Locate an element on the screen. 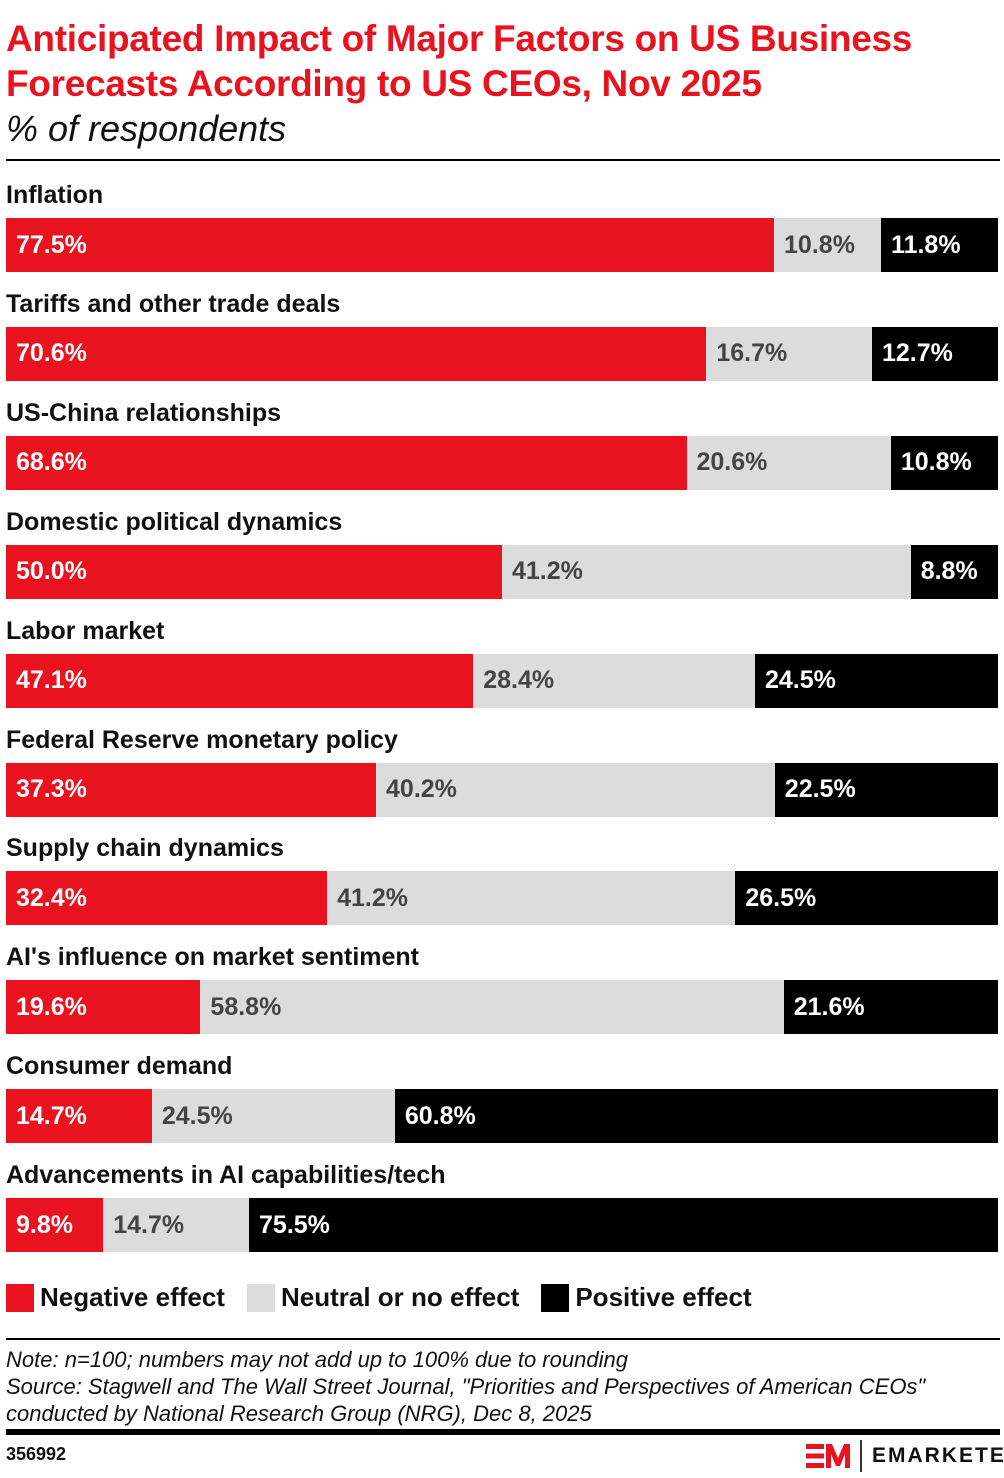  notes-divider is located at coordinates (503, 1339).